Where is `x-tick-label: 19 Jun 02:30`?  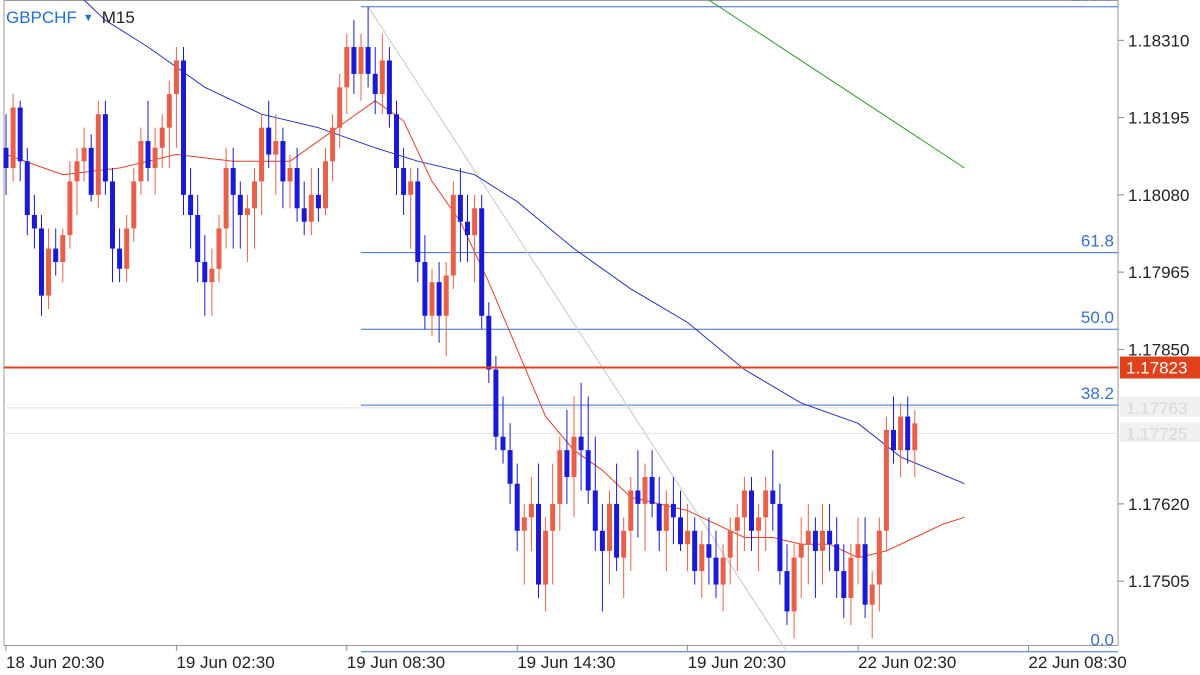 x-tick-label: 19 Jun 02:30 is located at coordinates (225, 662).